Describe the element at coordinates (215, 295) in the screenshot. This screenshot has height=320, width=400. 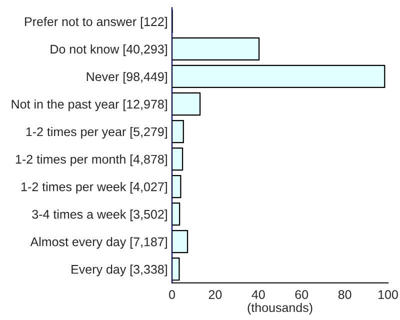
I see `x-tick-label: 20` at that location.